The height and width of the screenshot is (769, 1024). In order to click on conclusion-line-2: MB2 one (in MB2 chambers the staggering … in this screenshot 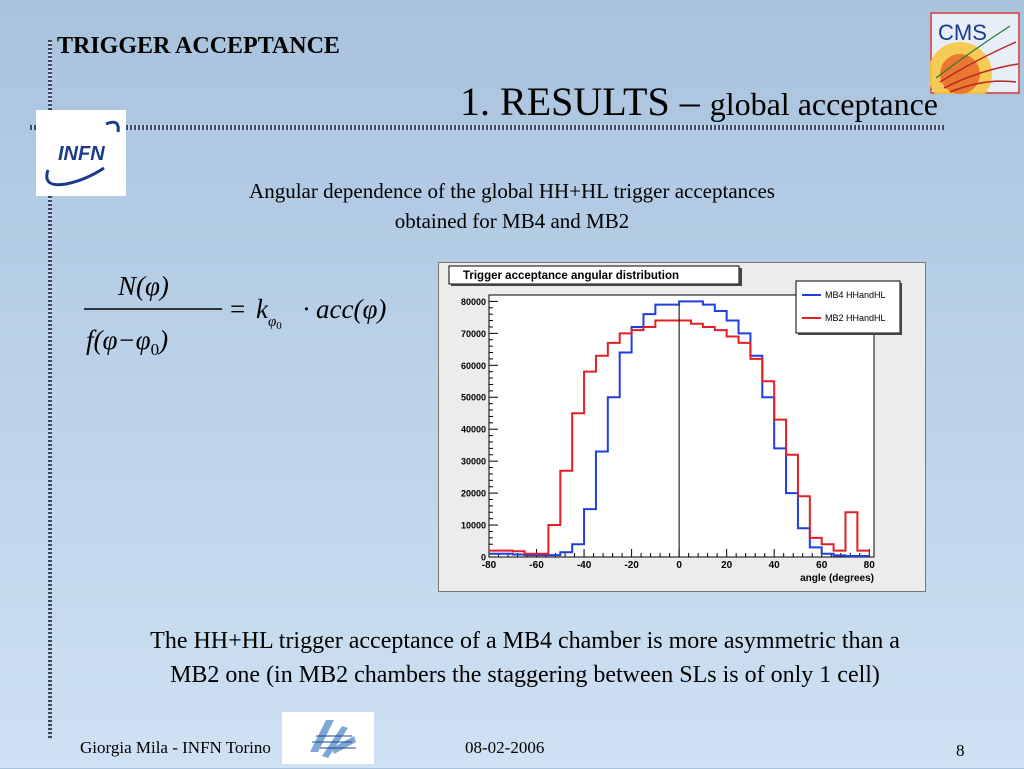, I will do `click(525, 675)`.